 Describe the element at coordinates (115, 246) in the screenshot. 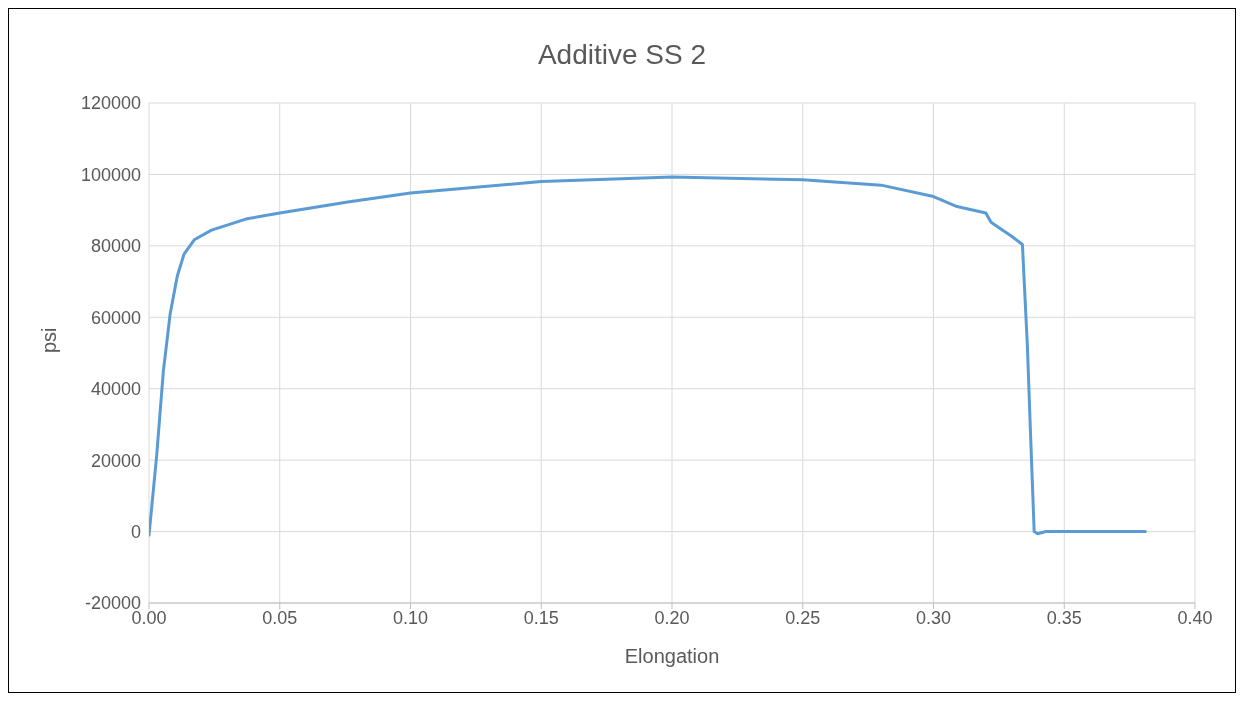

I see `y-tick-label: 80000` at that location.